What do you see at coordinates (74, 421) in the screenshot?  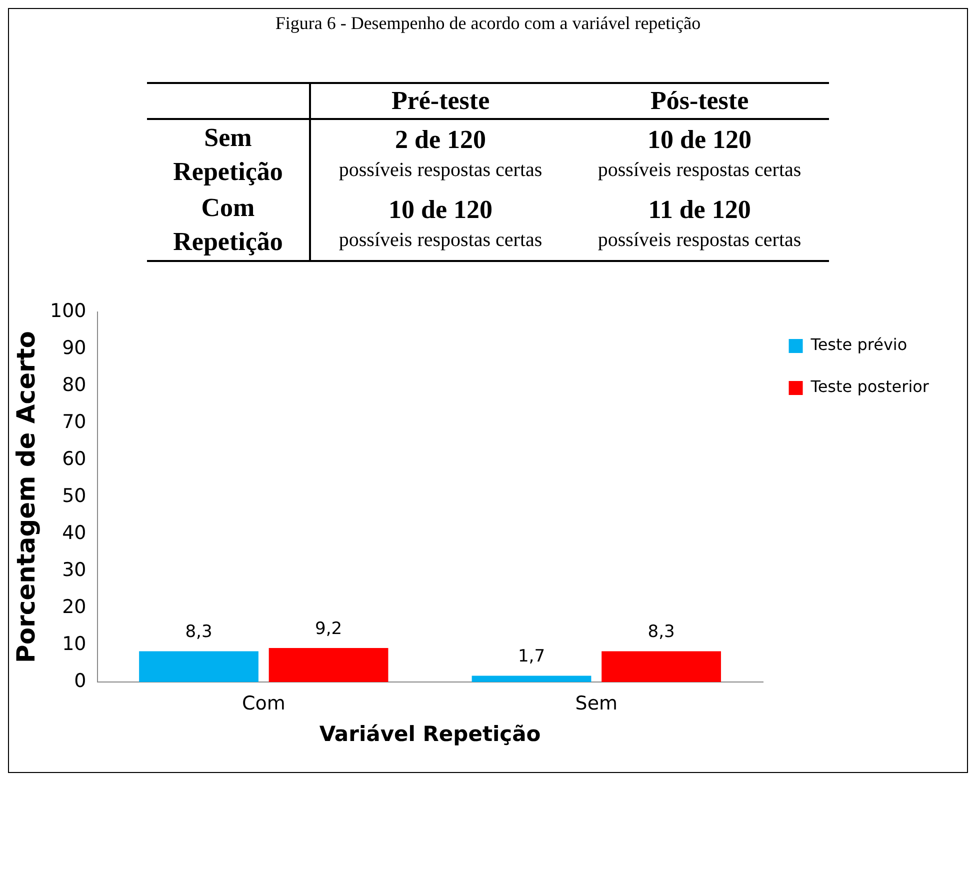 I see `y-tick-label: 70` at bounding box center [74, 421].